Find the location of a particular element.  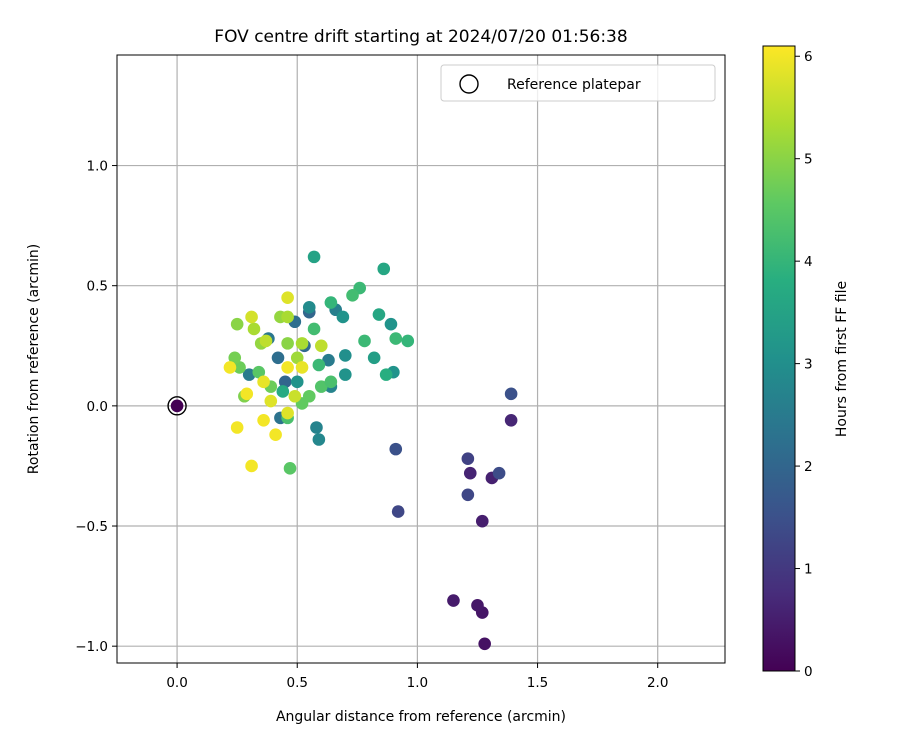

colorbar: 0 1 2 3 4 5 6 Hours from first FF file is located at coordinates (806, 362).